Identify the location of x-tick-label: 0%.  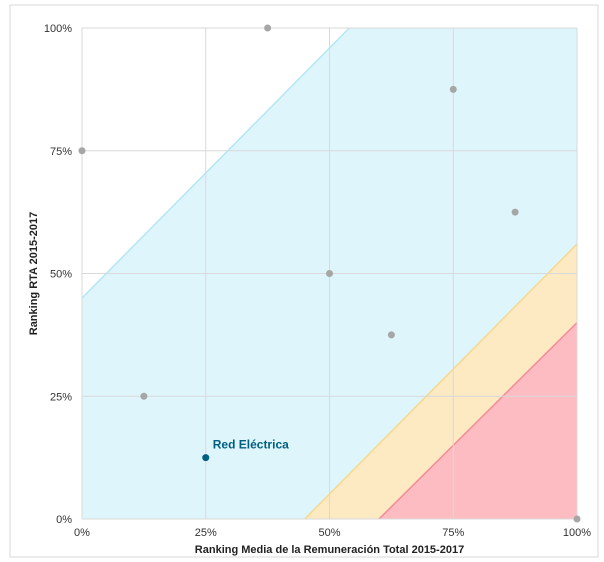
(82, 533).